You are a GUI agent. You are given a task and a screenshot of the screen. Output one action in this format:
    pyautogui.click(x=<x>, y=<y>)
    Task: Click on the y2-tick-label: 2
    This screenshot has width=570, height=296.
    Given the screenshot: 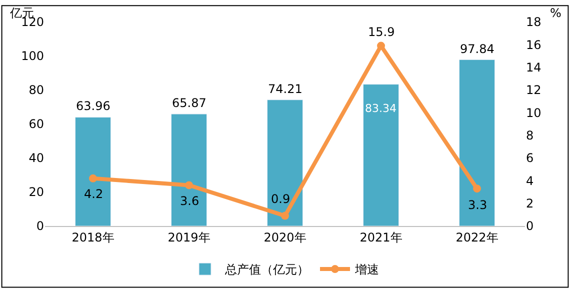 What is the action you would take?
    pyautogui.click(x=530, y=203)
    